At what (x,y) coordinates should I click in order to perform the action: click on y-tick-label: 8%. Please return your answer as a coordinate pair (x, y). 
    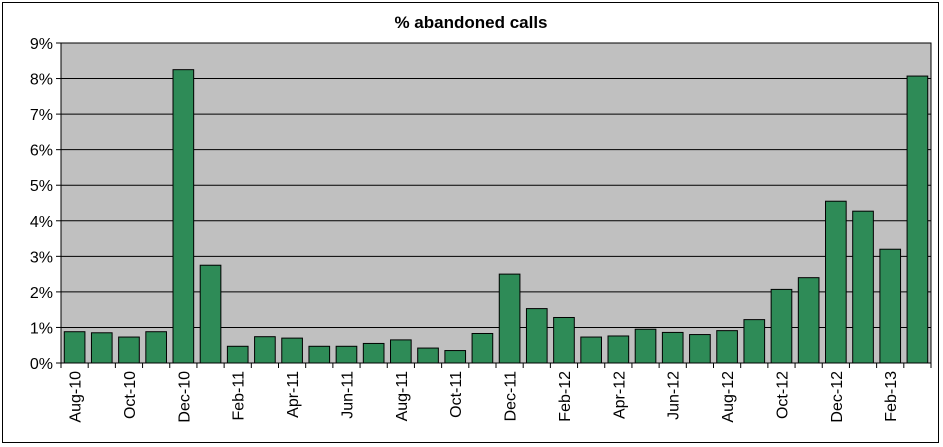
    Looking at the image, I should click on (41, 80).